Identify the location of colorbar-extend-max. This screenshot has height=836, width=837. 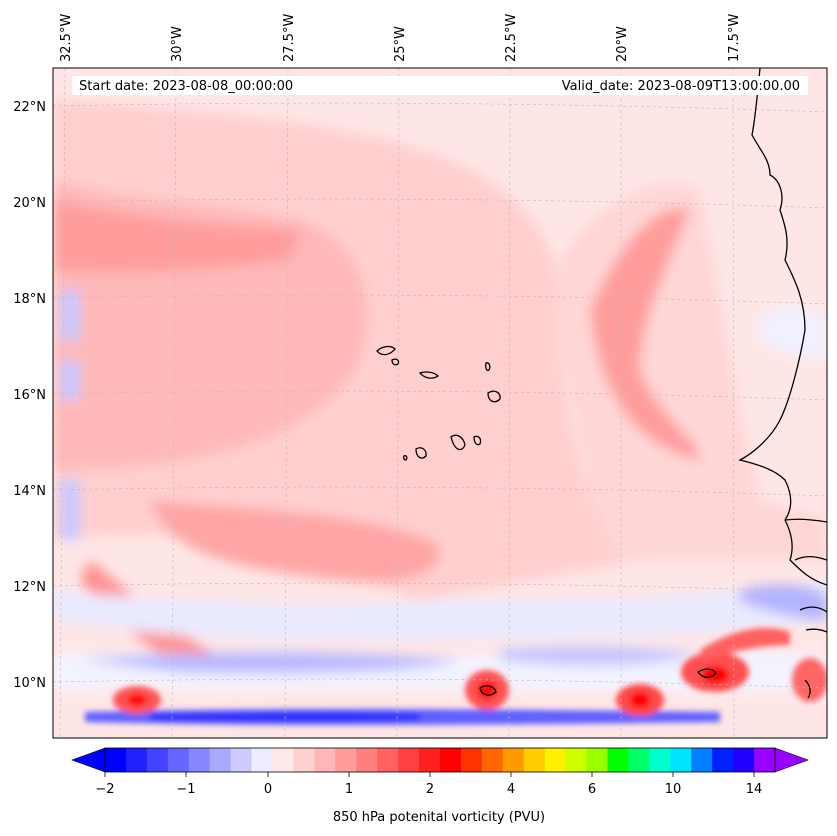
(791, 760).